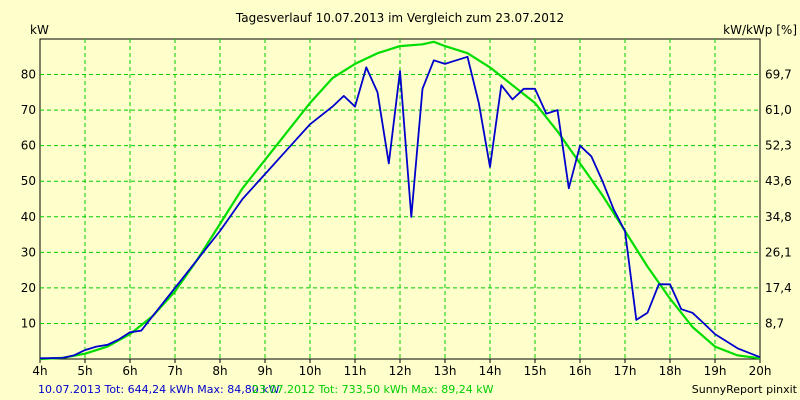 The width and height of the screenshot is (800, 400). Describe the element at coordinates (778, 217) in the screenshot. I see `y-tick-label-right: 34,8` at that location.